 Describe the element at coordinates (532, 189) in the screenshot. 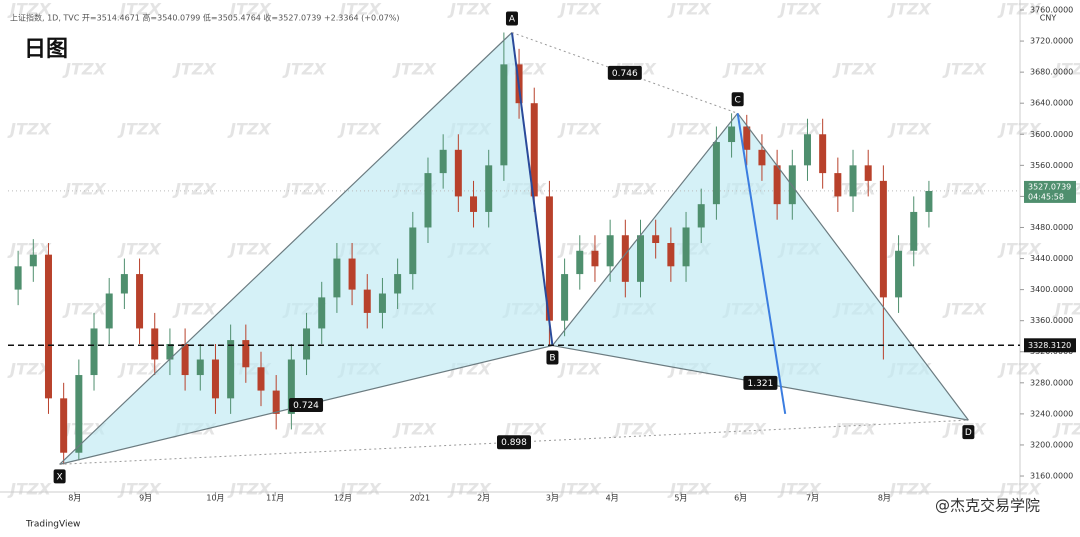

I see `pattern-leg` at that location.